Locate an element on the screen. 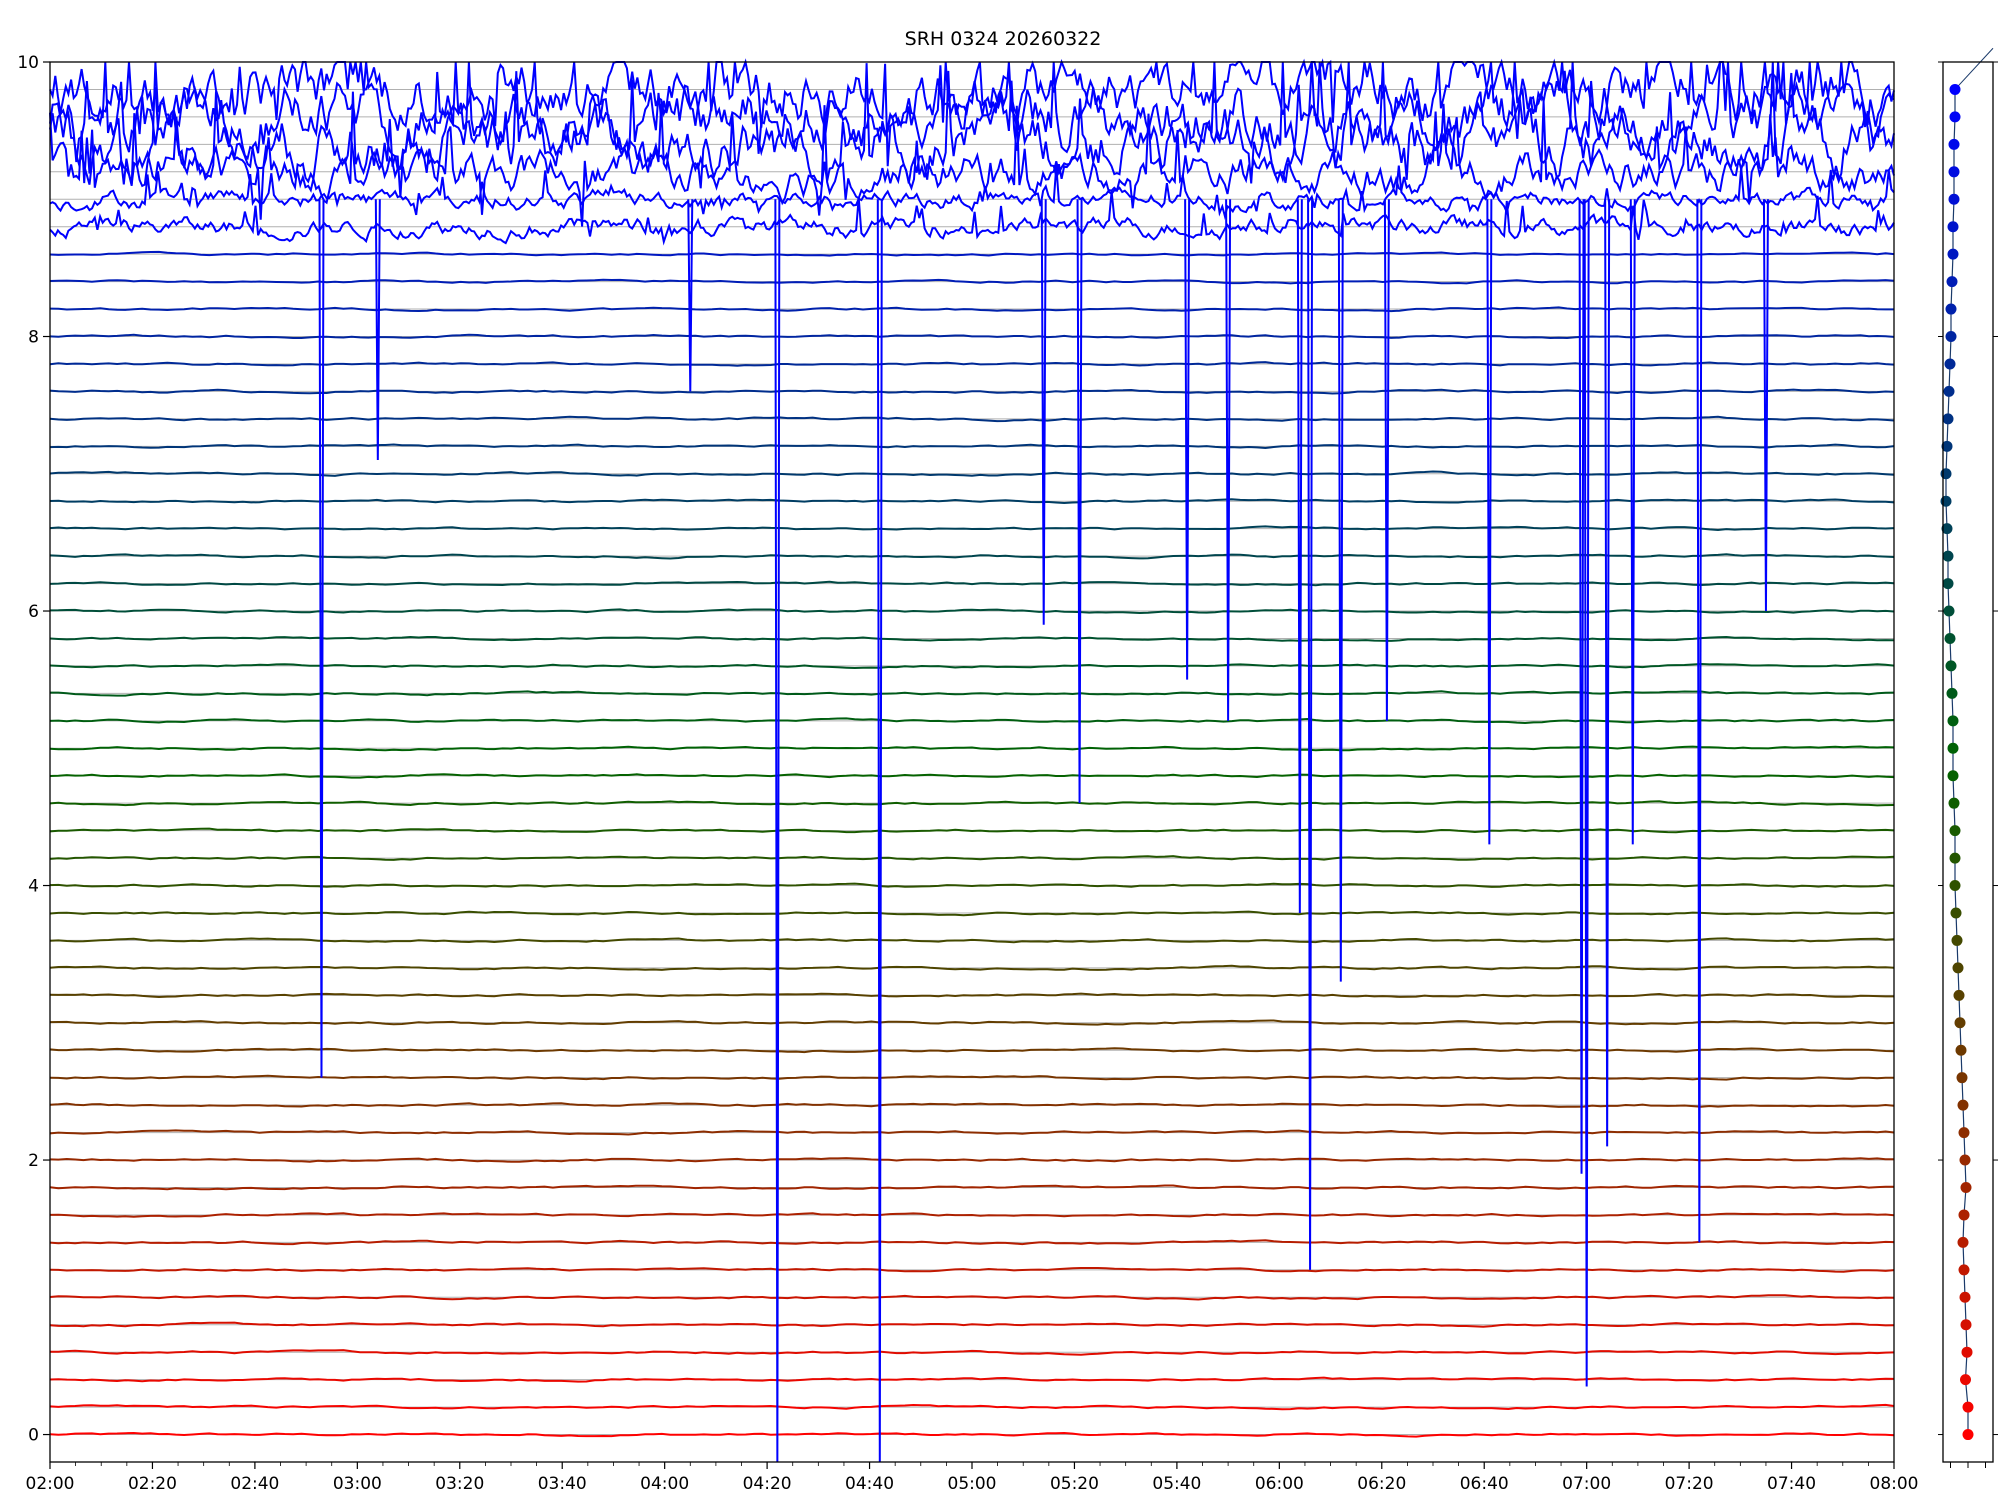  x-tick-label: 07:40 is located at coordinates (1791, 1484).